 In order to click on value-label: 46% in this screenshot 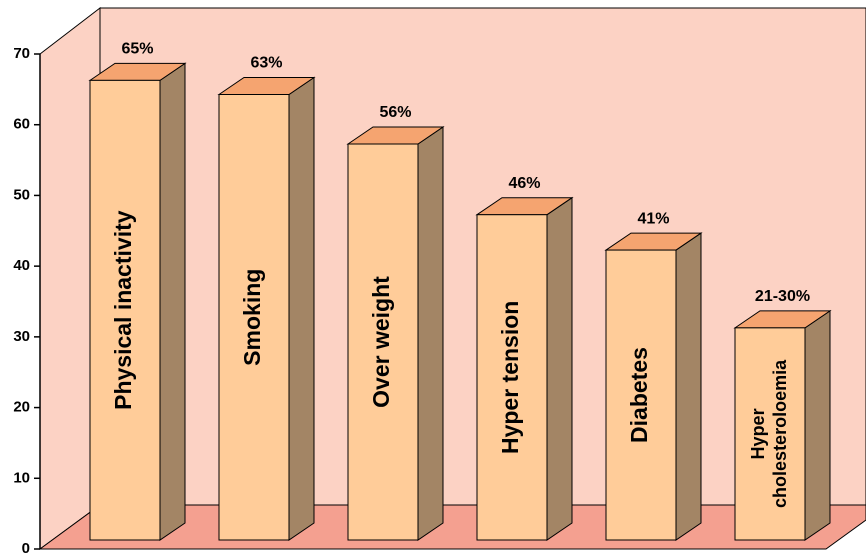, I will do `click(524, 183)`.